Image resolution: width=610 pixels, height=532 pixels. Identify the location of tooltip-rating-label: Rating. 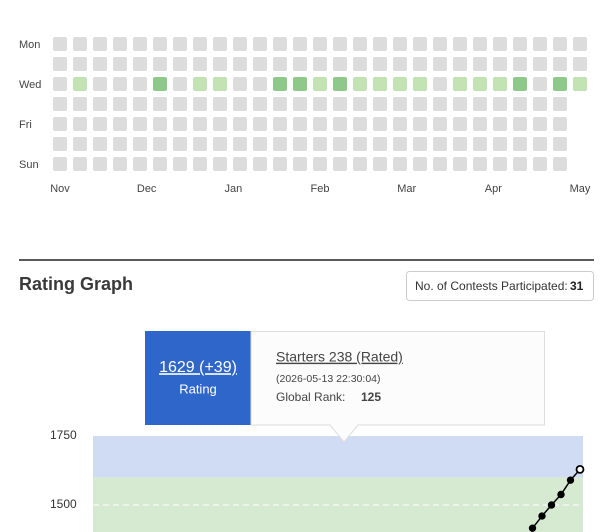
(198, 388).